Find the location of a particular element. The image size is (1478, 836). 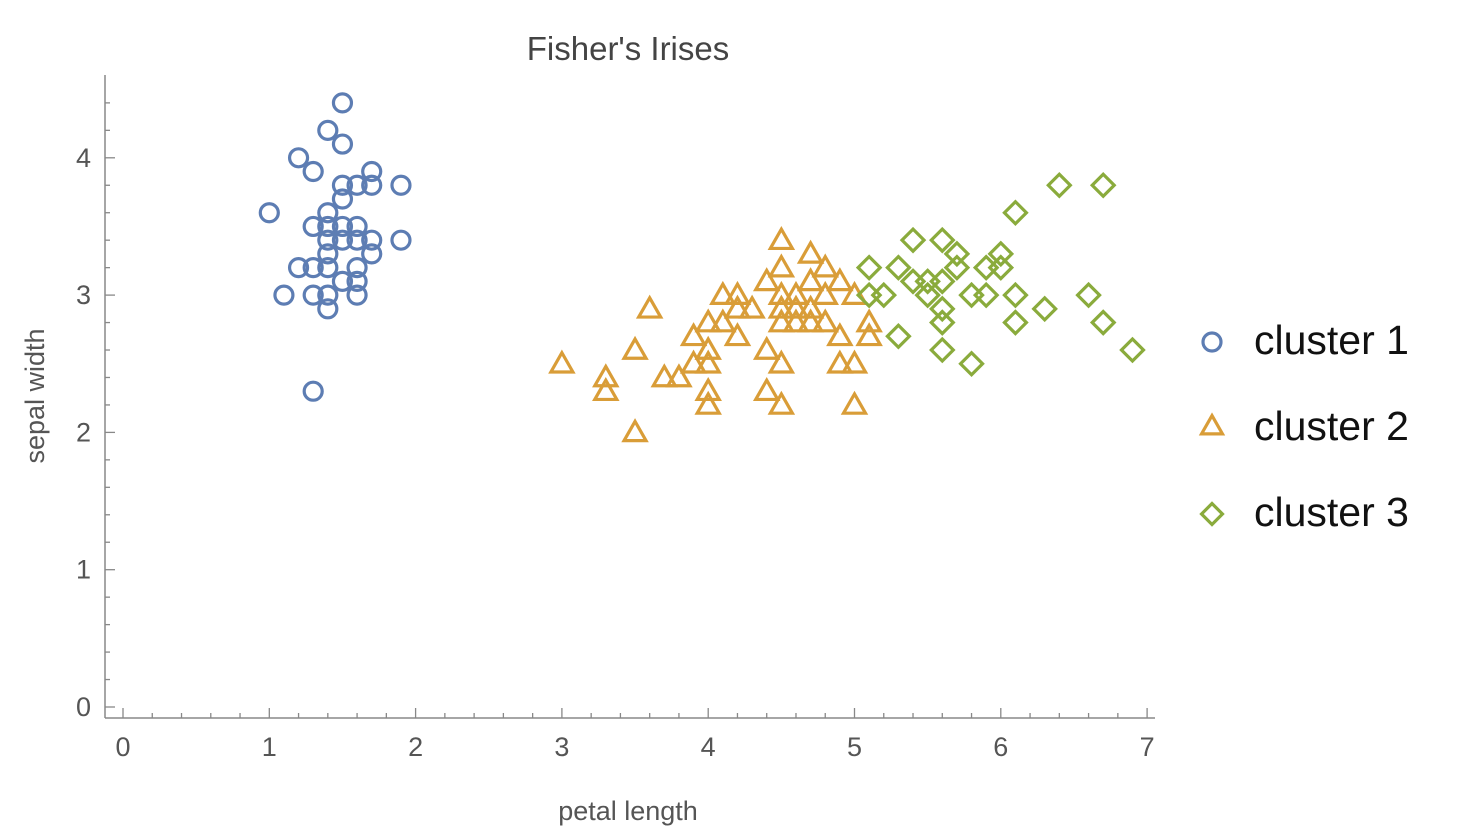

x-tick-label: 1 is located at coordinates (269, 747).